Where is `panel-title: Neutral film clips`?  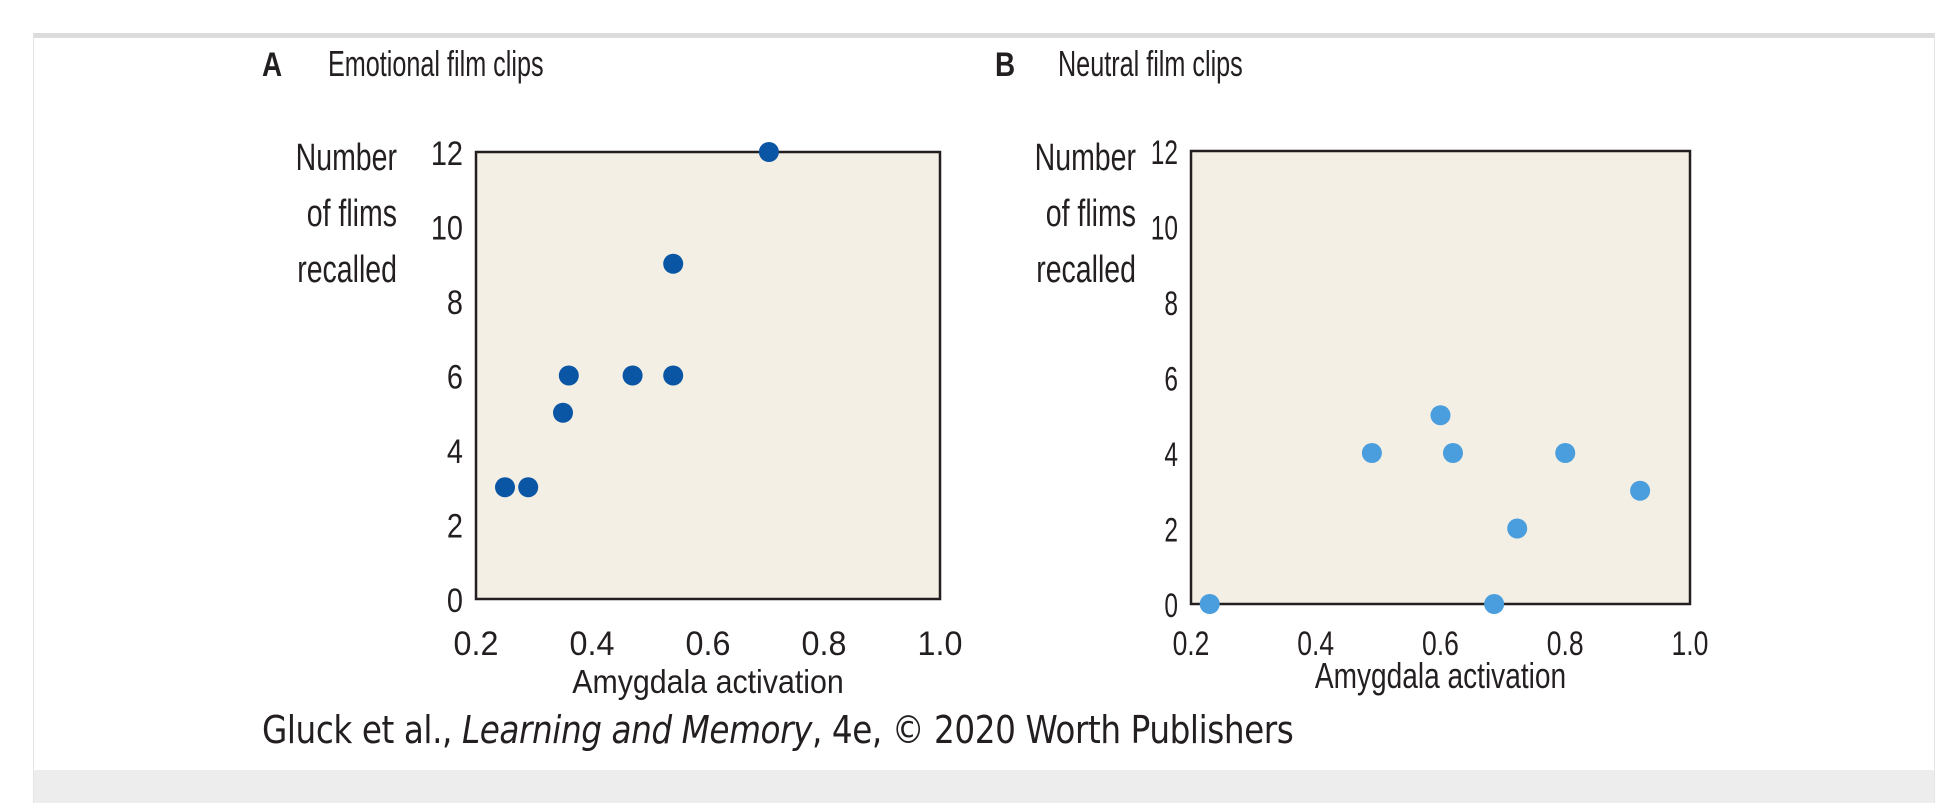
panel-title: Neutral film clips is located at coordinates (1150, 64).